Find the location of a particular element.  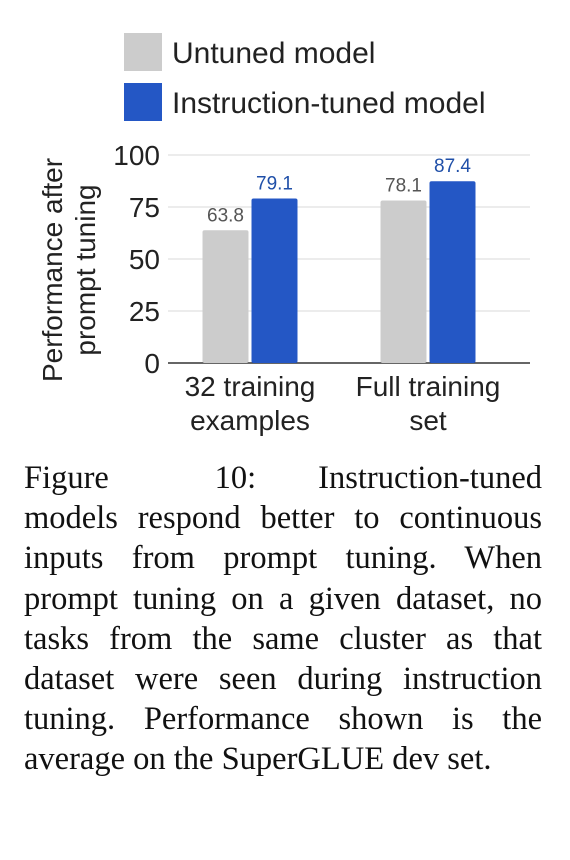

legend-label-1: Instruction-tuned model is located at coordinates (329, 103).